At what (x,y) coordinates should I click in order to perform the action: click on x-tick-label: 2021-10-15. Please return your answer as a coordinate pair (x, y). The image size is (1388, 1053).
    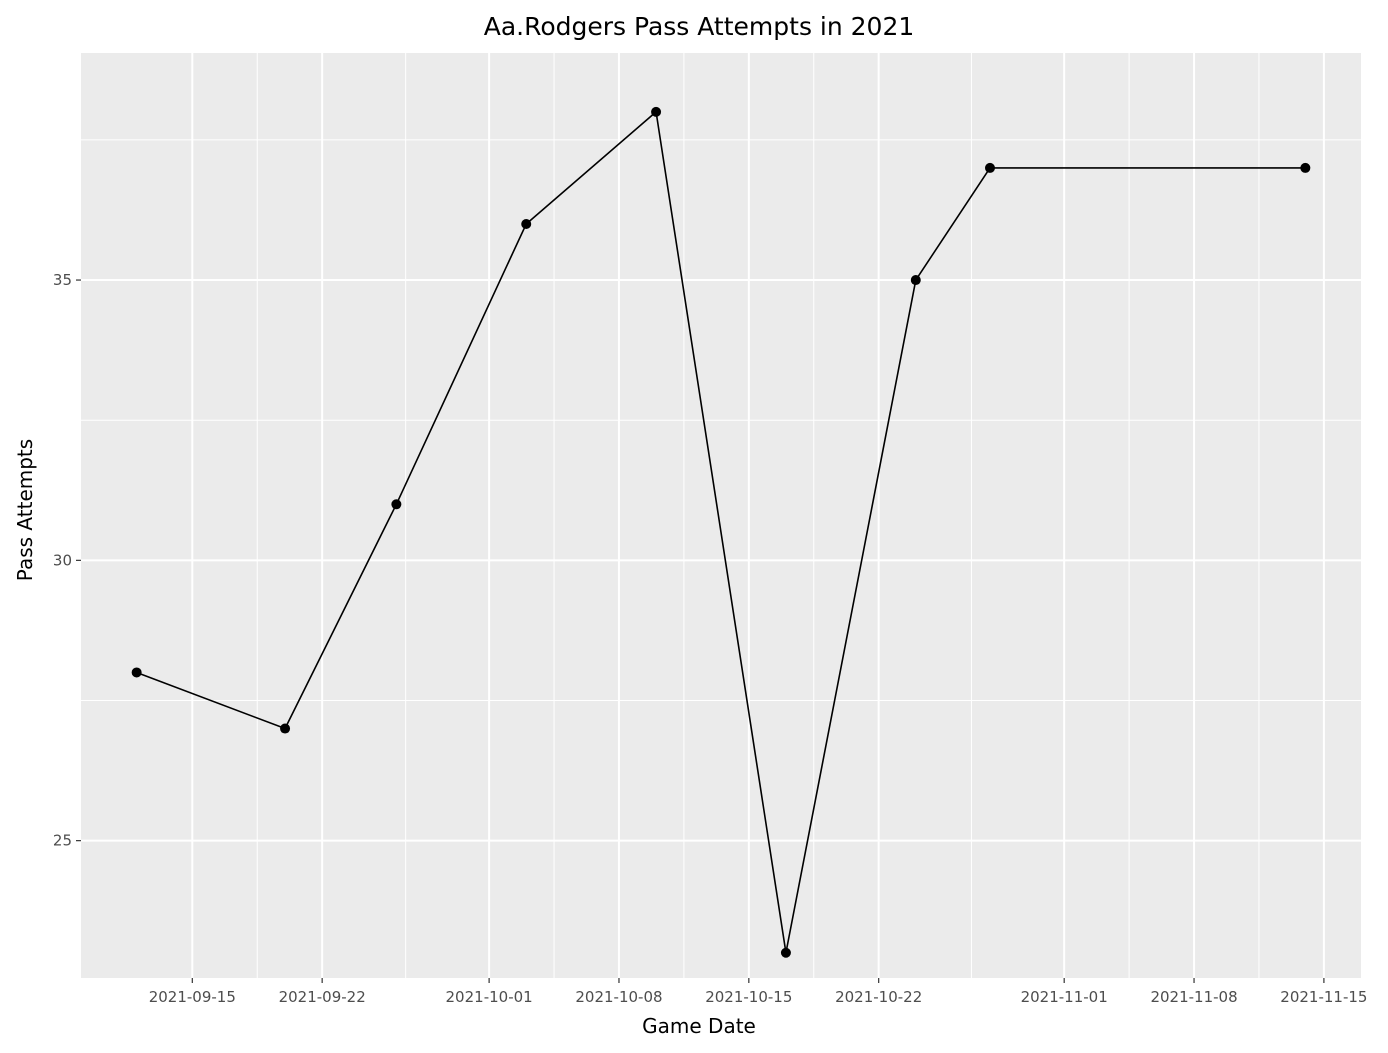
    Looking at the image, I should click on (748, 997).